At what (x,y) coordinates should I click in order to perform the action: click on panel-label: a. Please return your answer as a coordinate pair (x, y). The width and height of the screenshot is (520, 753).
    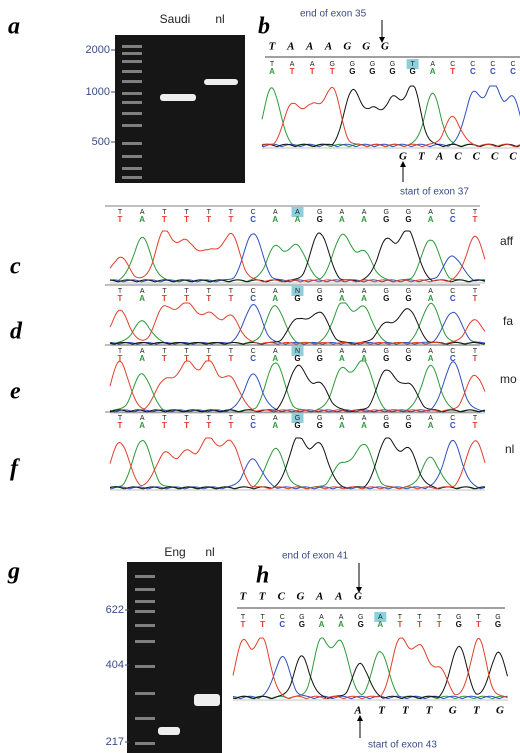
    Looking at the image, I should click on (14, 27).